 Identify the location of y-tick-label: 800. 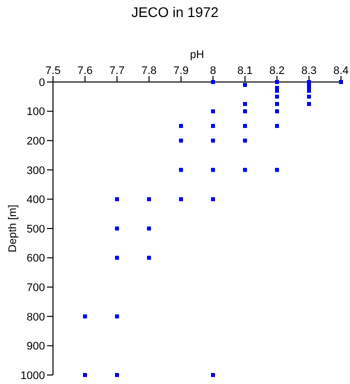
(35, 317).